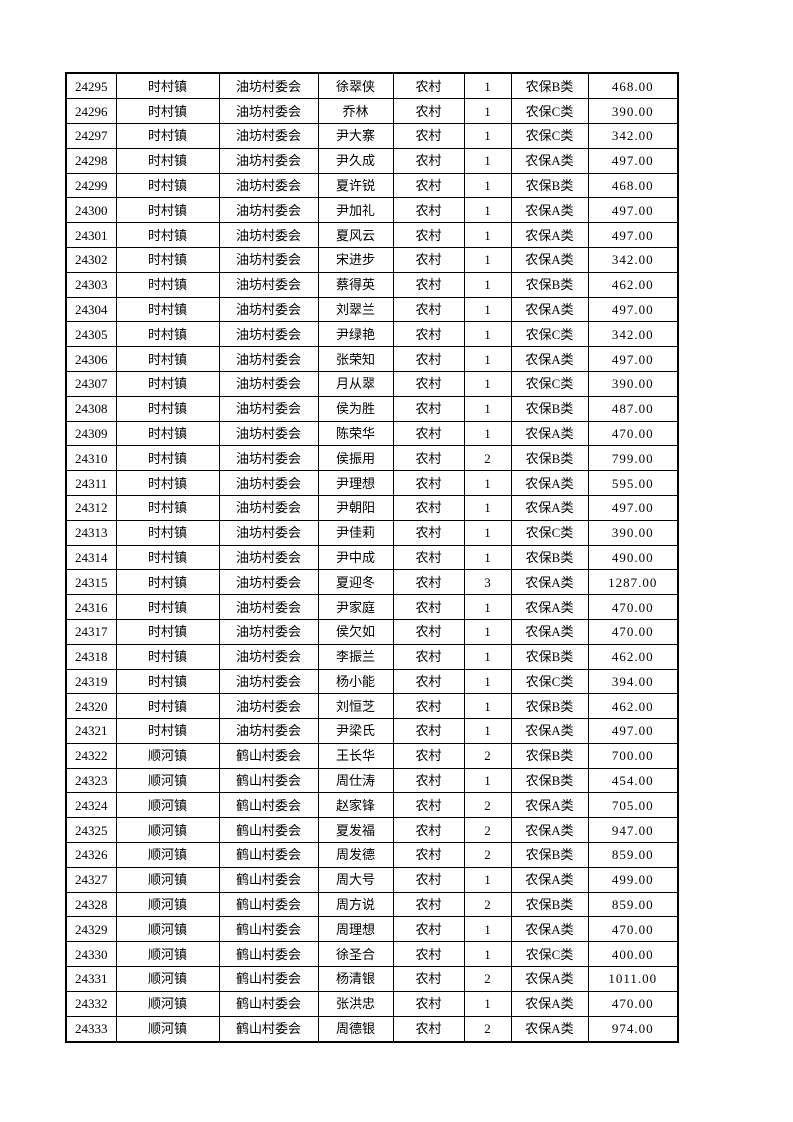 The width and height of the screenshot is (793, 1122). I want to click on table-row: 24319 时村镇 油坊村委会 杨小能 农村 1 农保C类 394.00, so click(372, 681).